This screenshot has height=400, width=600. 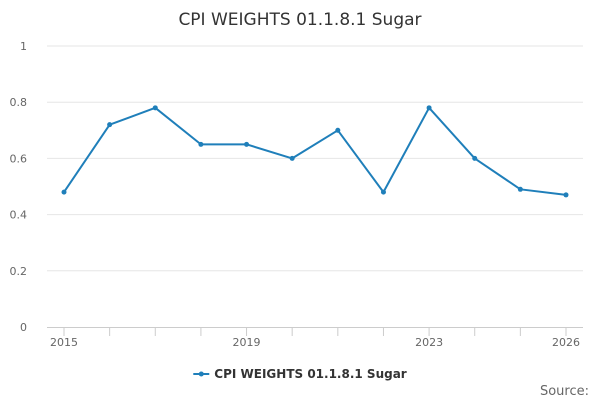 I want to click on data-point-2025, so click(x=520, y=189).